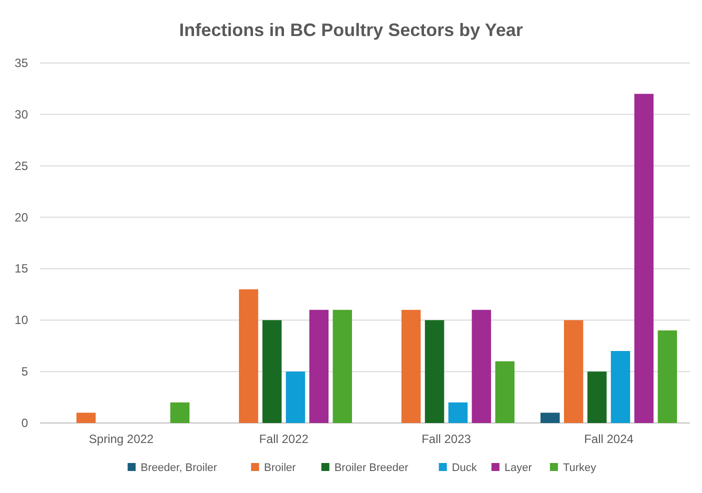 Image resolution: width=702 pixels, height=493 pixels. Describe the element at coordinates (447, 439) in the screenshot. I see `x-tick-label: Fall 2023` at that location.